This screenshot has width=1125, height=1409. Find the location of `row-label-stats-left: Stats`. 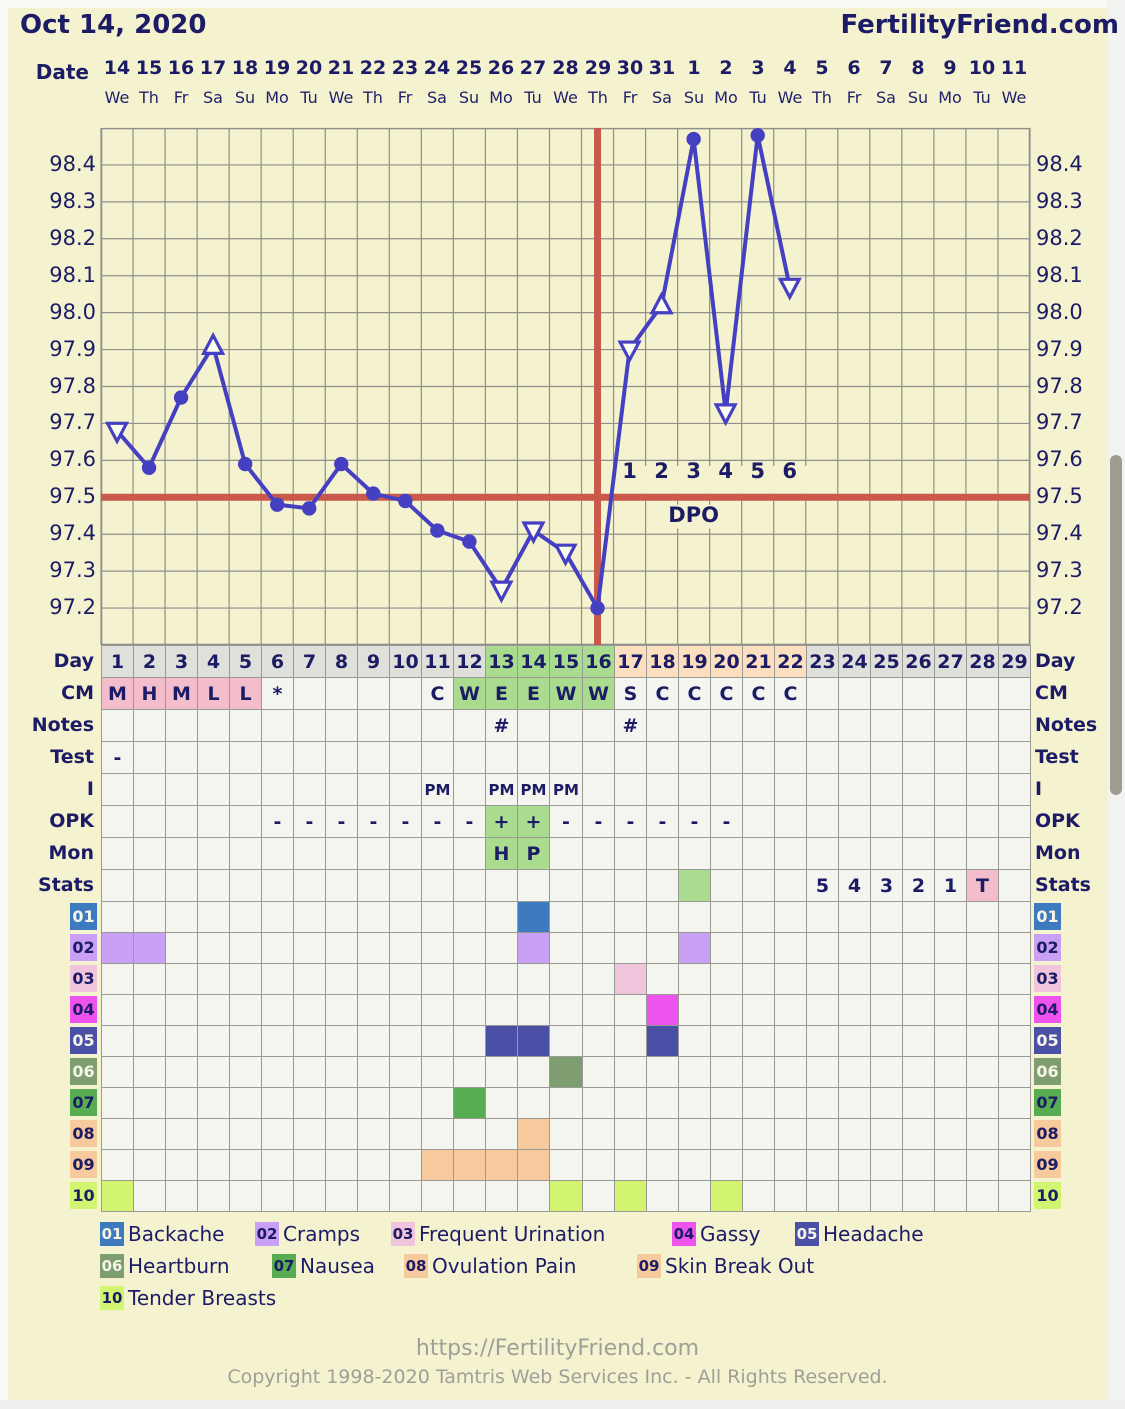

row-label-stats-left: Stats is located at coordinates (66, 885).